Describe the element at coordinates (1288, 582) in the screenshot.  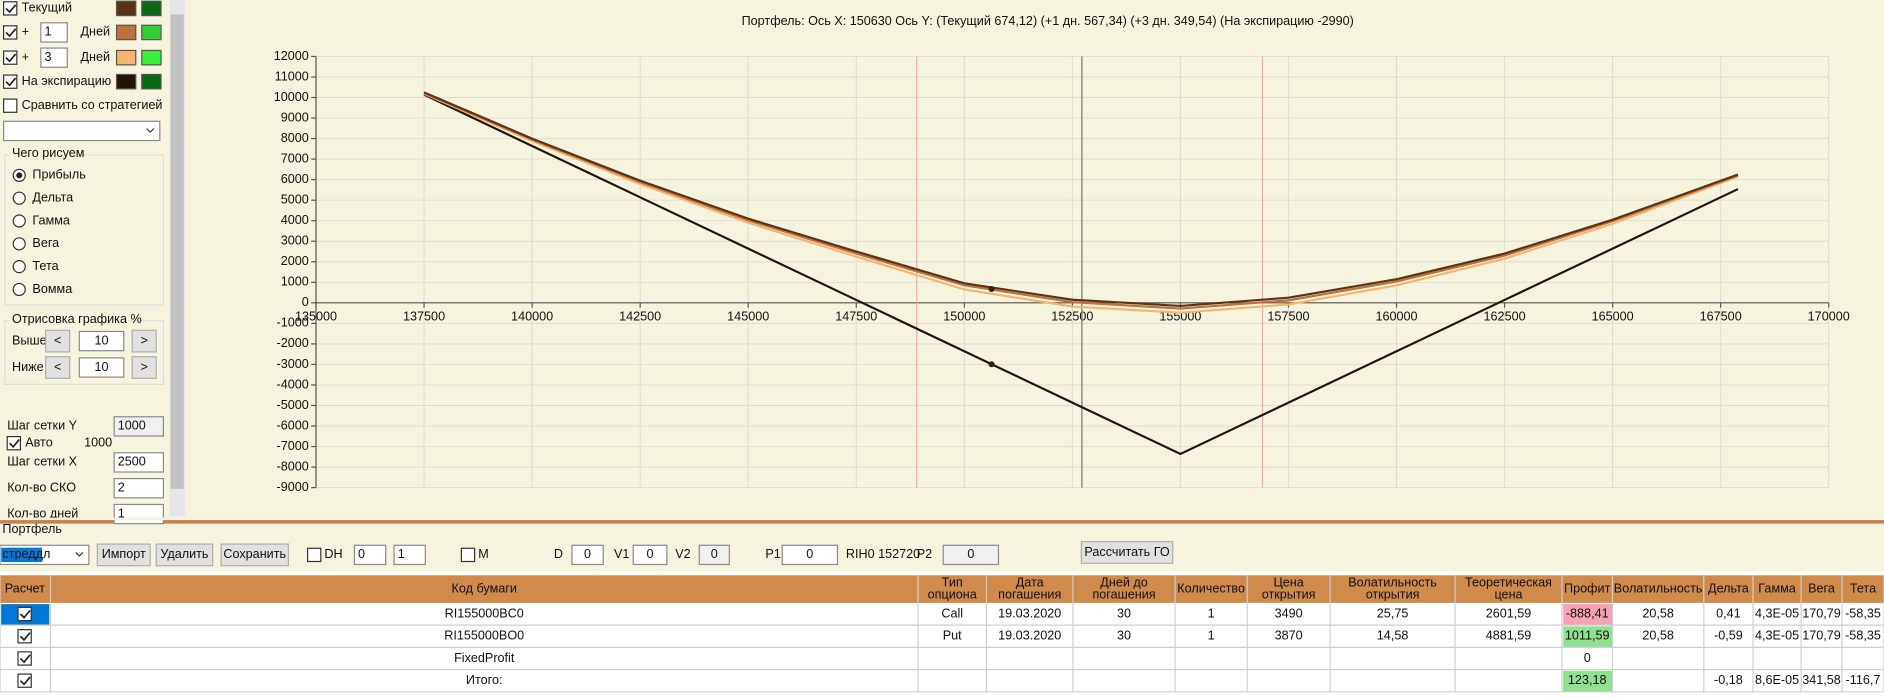
I see `column-header: Цена` at that location.